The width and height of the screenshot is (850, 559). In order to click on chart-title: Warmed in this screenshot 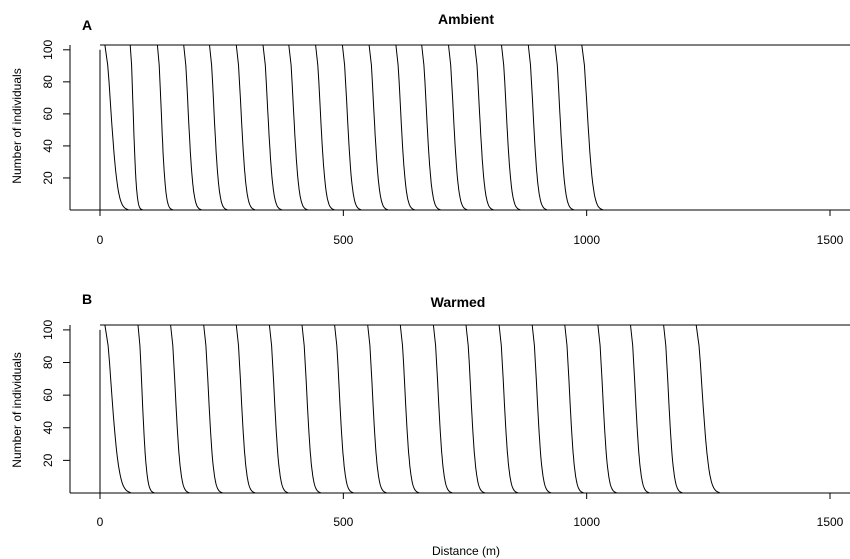, I will do `click(458, 302)`.